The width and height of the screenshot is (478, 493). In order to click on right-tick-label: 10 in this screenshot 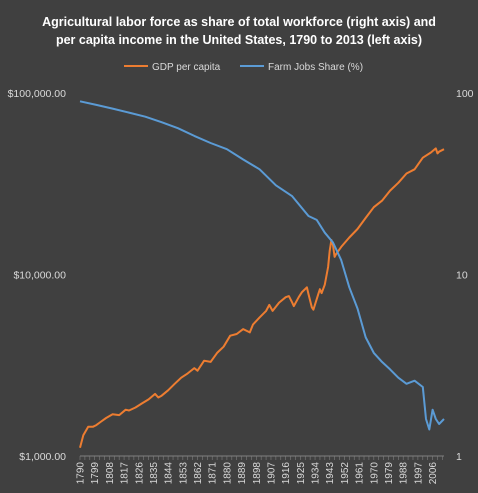, I will do `click(462, 276)`.